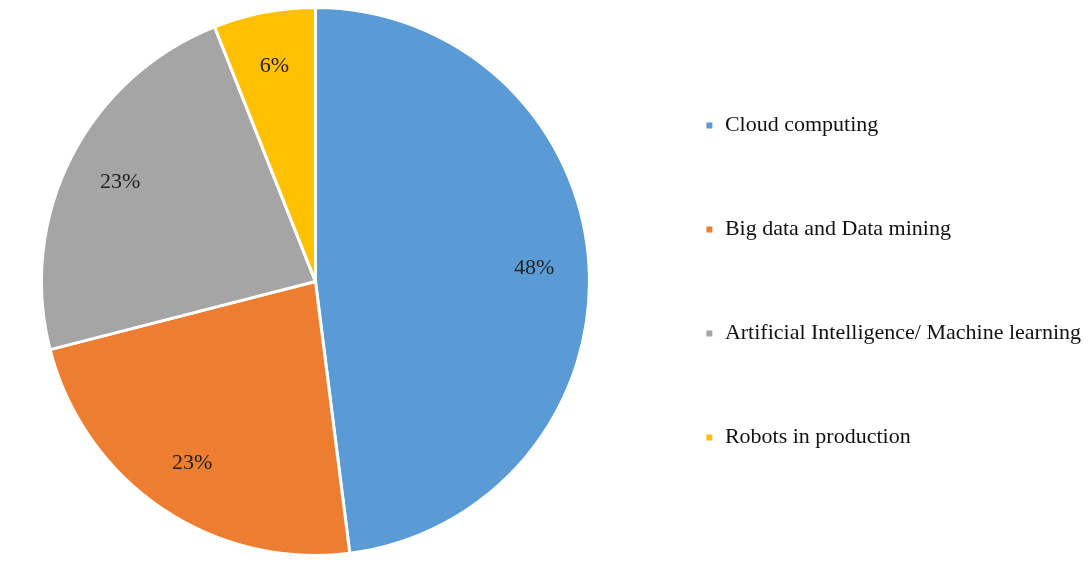 This screenshot has height=561, width=1091. Describe the element at coordinates (902, 332) in the screenshot. I see `legend-label: Artificial Intelligence/ Machine learning` at that location.